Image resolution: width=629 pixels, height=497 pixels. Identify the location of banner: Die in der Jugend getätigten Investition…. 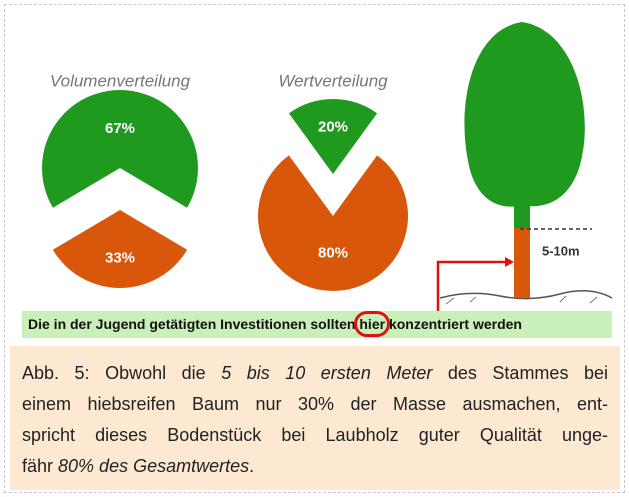
(317, 324).